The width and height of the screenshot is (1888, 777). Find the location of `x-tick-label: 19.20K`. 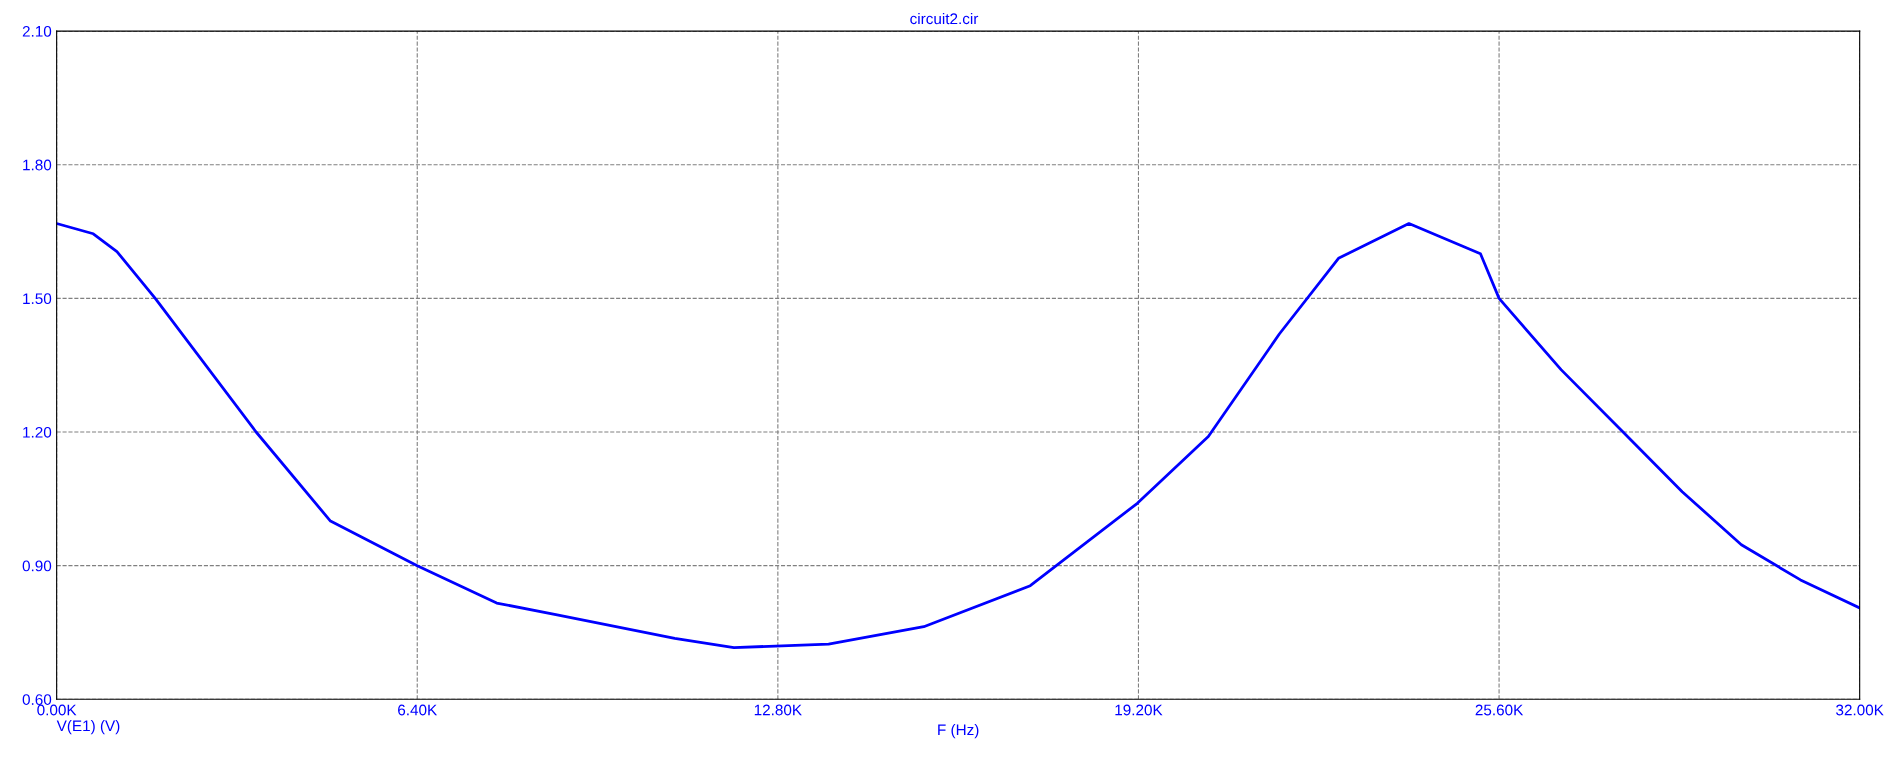

x-tick-label: 19.20K is located at coordinates (1139, 710).